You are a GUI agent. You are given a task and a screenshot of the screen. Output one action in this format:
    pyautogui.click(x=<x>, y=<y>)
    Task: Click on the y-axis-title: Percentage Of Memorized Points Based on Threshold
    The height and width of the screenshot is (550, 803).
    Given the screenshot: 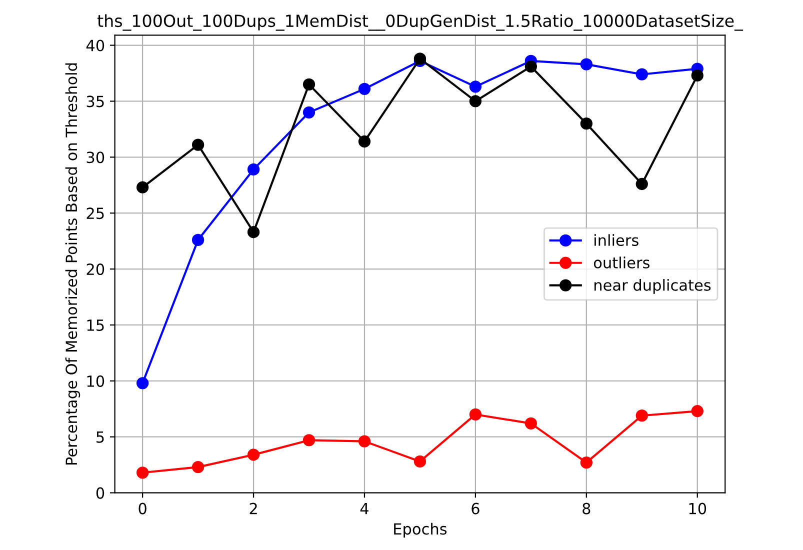 What is the action you would take?
    pyautogui.click(x=72, y=264)
    